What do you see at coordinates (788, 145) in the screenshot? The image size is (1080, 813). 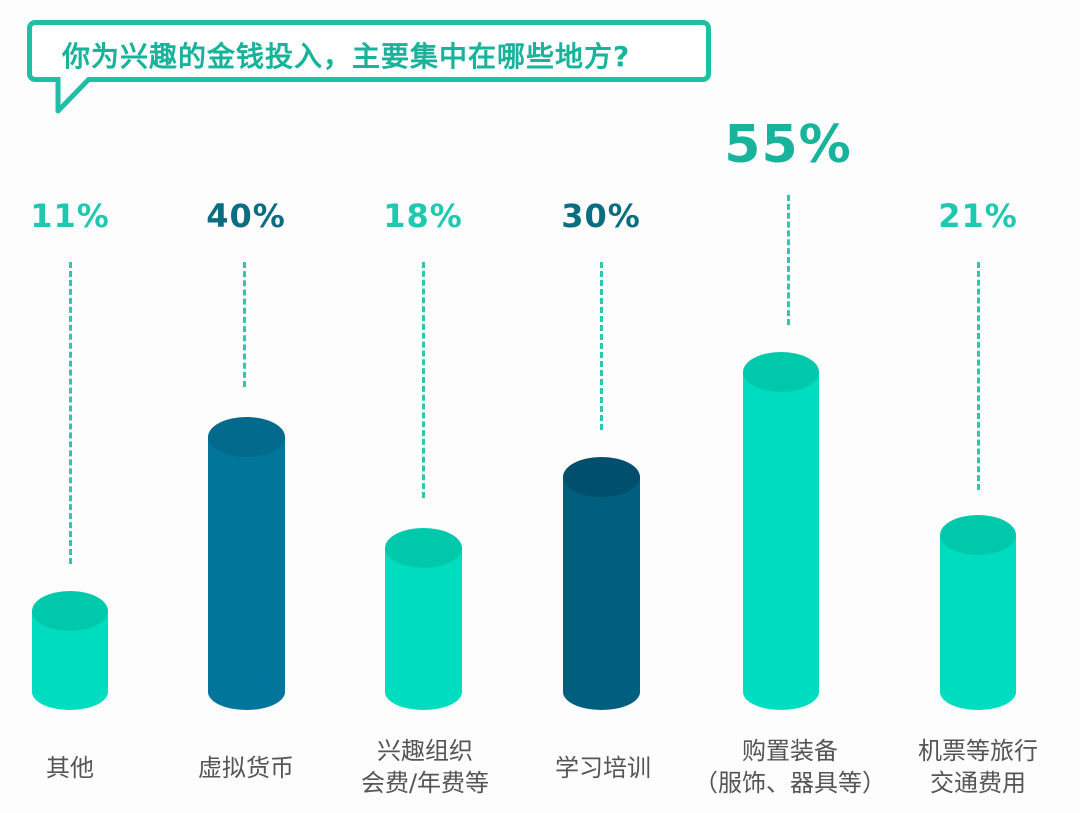 I see `value-label-4: 55%` at bounding box center [788, 145].